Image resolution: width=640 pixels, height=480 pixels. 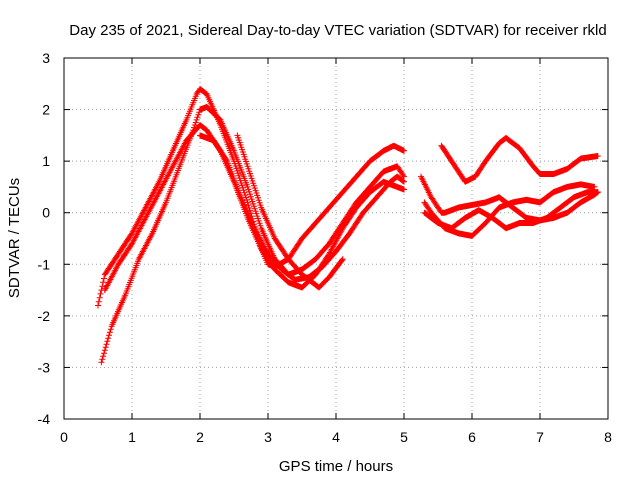 What do you see at coordinates (44, 419) in the screenshot?
I see `y-tick-label: -4` at bounding box center [44, 419].